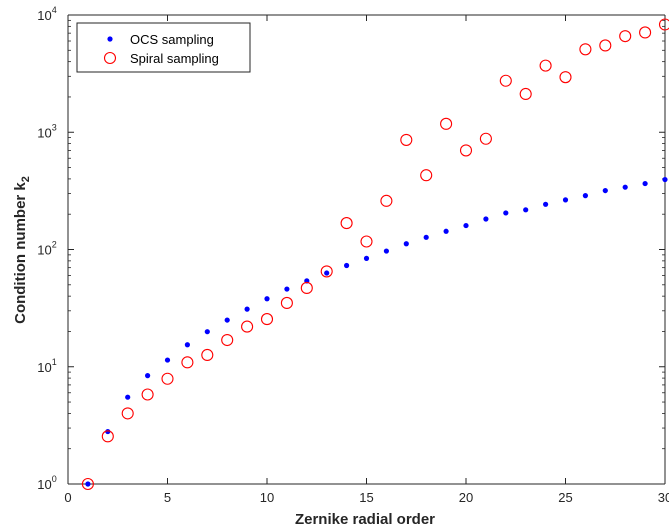  I want to click on x-tick-label: 15, so click(366, 497).